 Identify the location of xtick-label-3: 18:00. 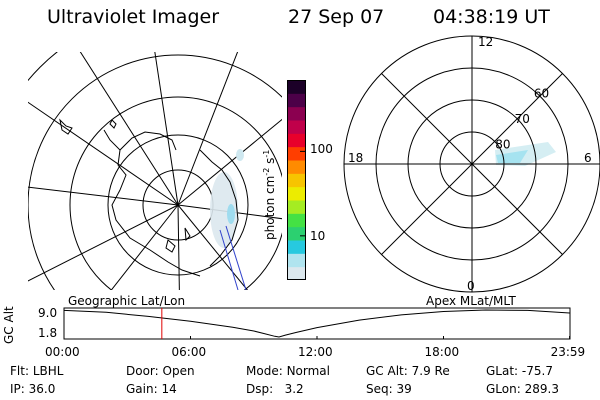
(442, 352).